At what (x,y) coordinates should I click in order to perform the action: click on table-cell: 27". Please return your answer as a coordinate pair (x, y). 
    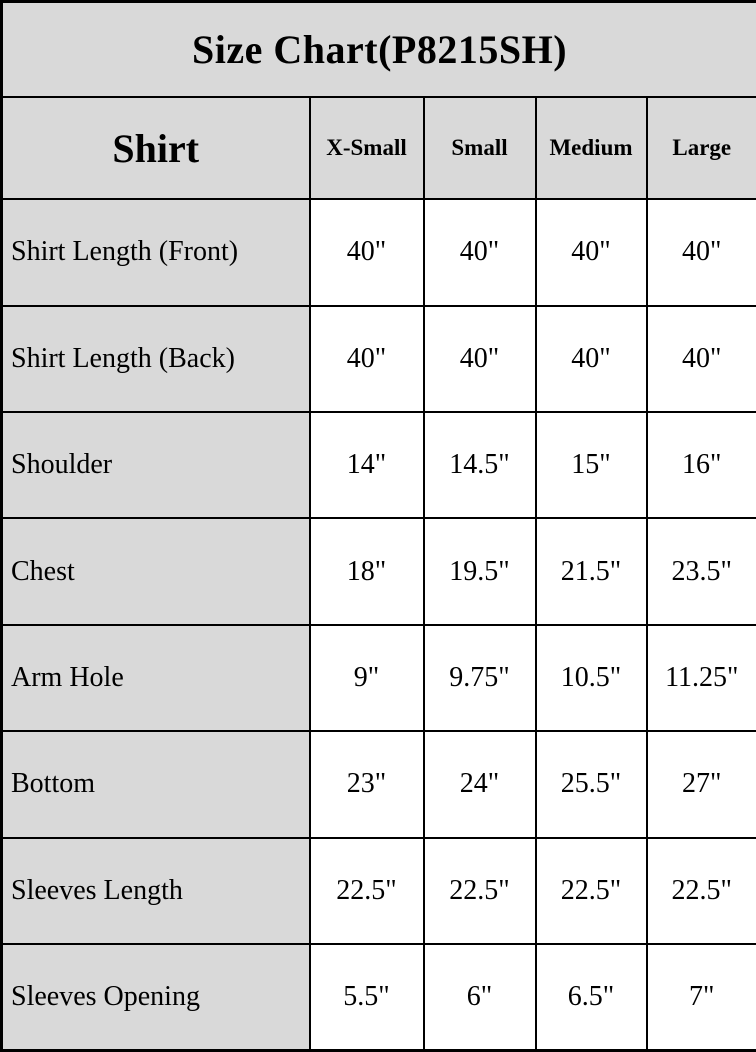
    Looking at the image, I should click on (700, 784).